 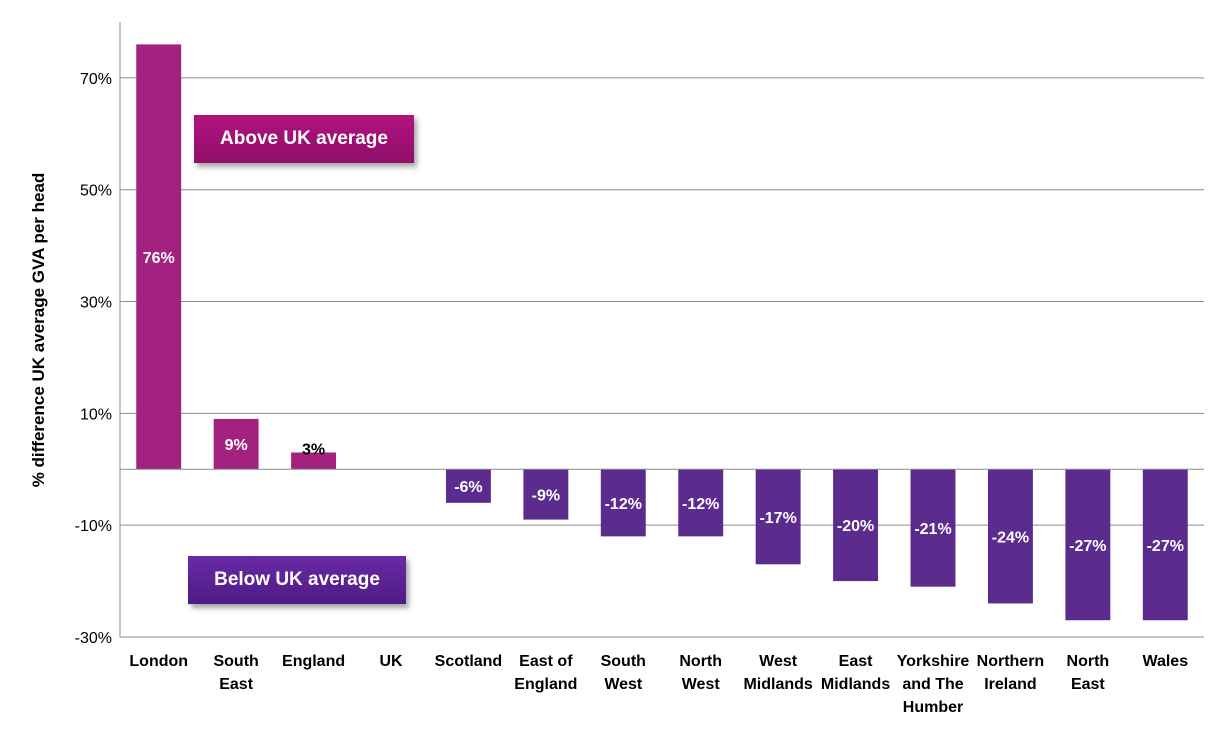 I want to click on x-category-label: North West, so click(x=700, y=673).